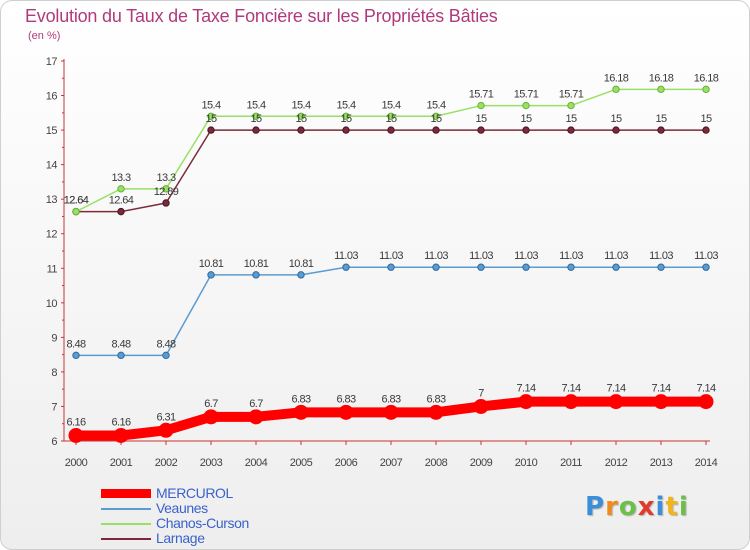 This screenshot has width=750, height=550. I want to click on x-tick-label: 2013, so click(661, 463).